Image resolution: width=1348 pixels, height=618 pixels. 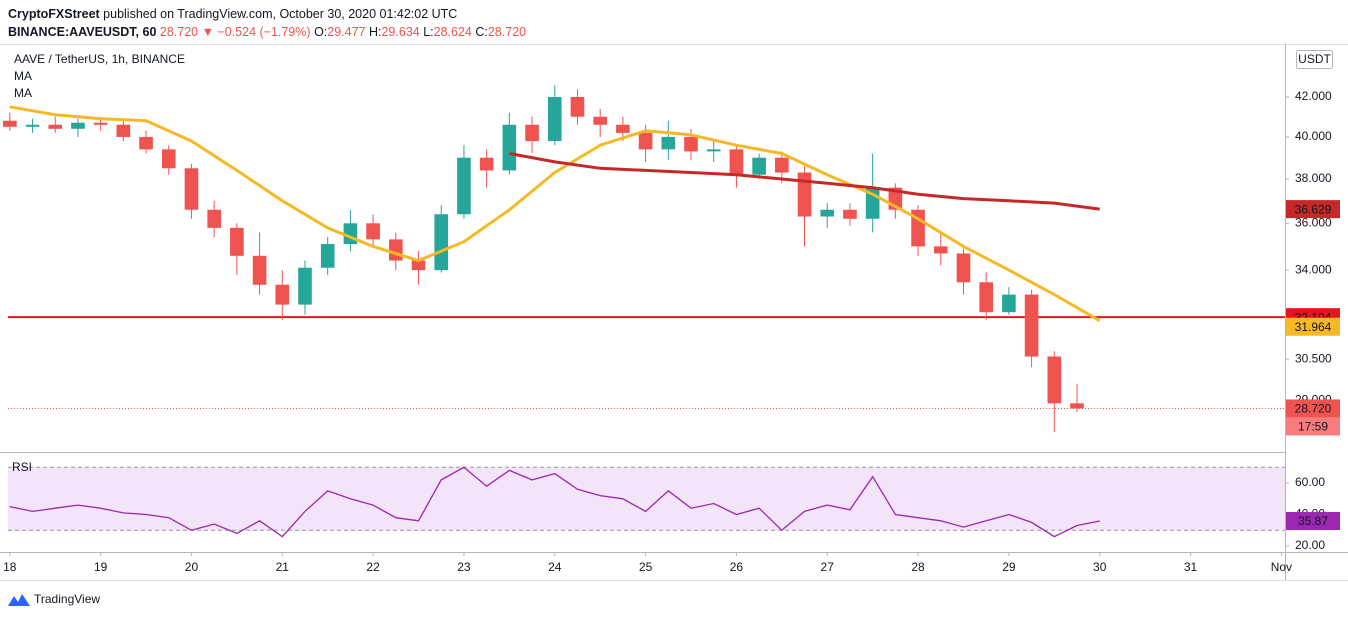 I want to click on ohlc-value: 29.634, so click(x=400, y=32).